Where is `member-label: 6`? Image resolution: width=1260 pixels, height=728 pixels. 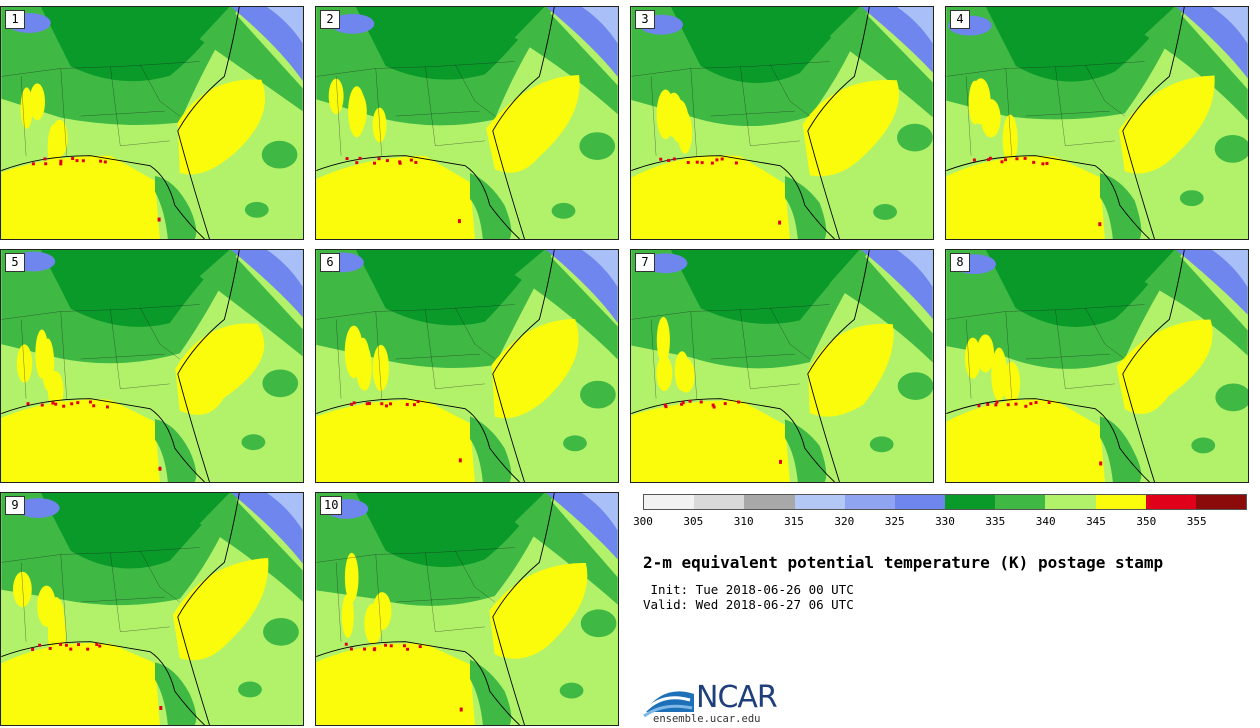 member-label: 6 is located at coordinates (330, 262).